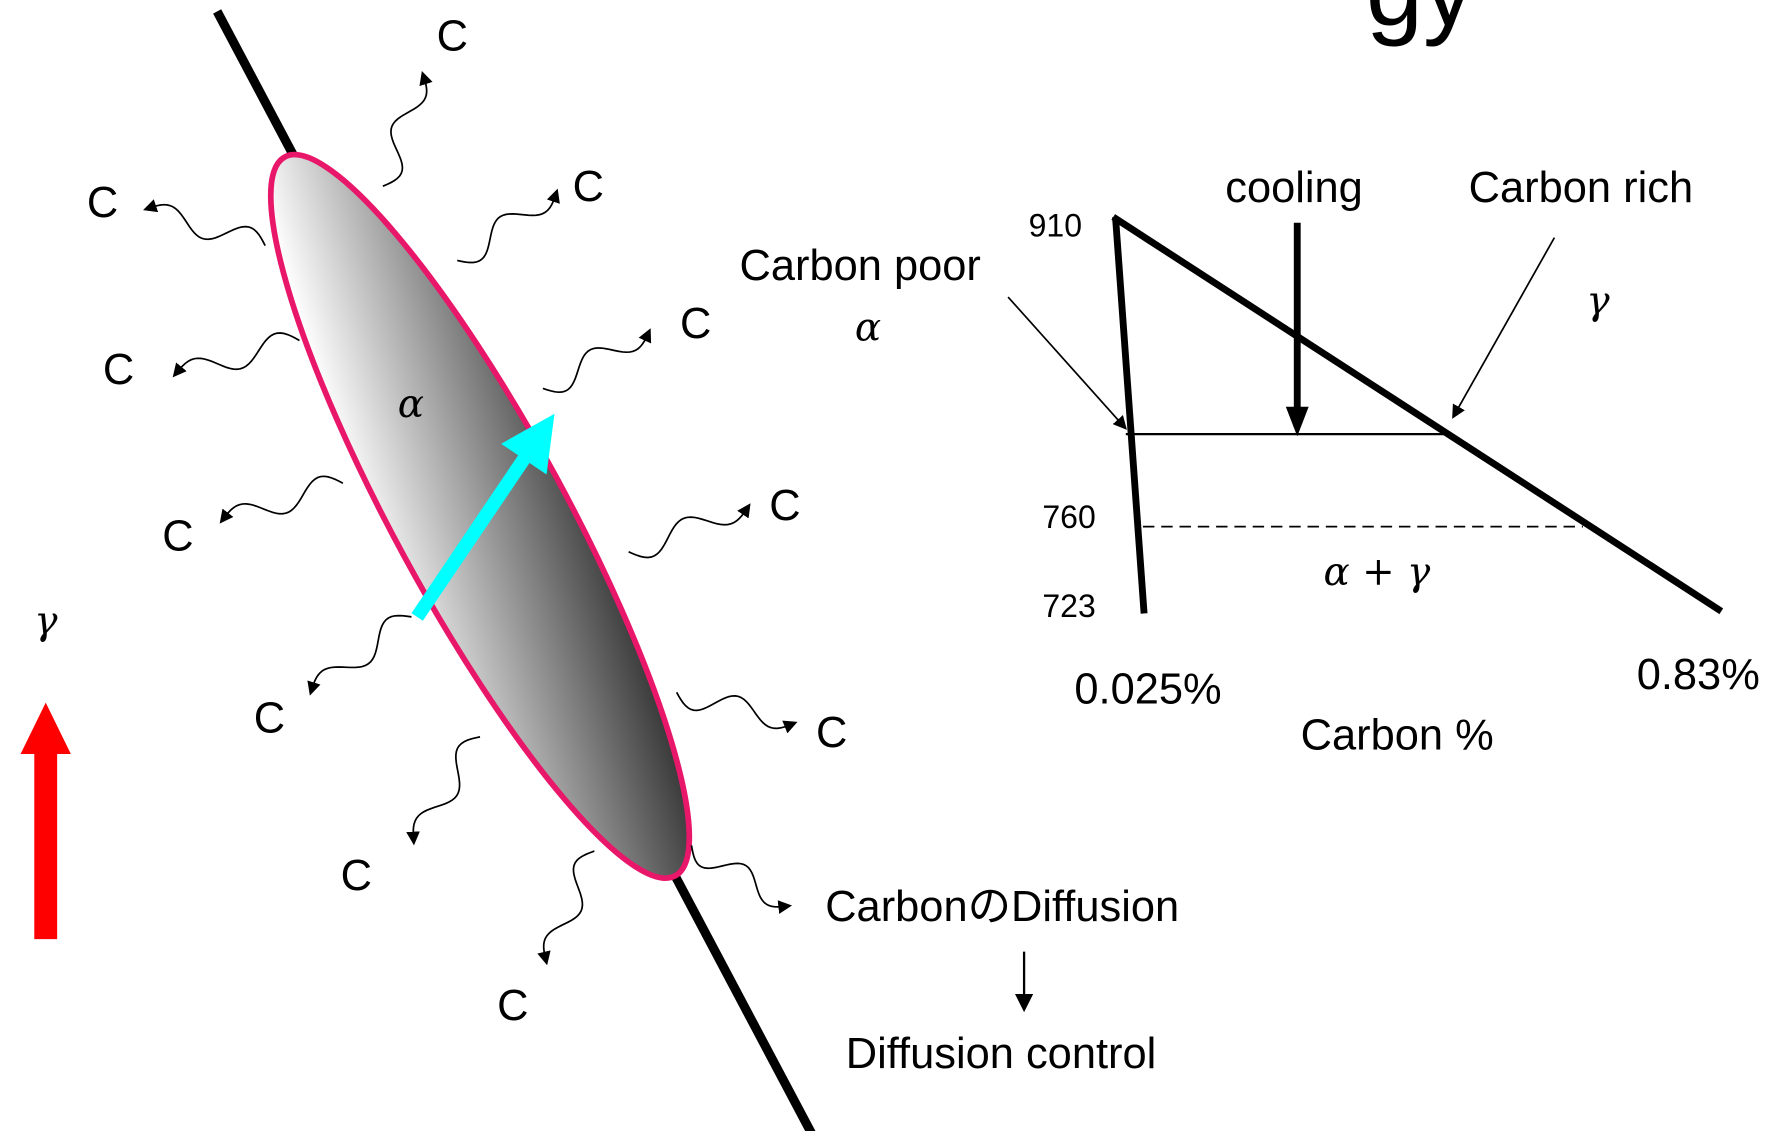 The height and width of the screenshot is (1131, 1783). What do you see at coordinates (1294, 188) in the screenshot?
I see `cooling-label: cooling` at bounding box center [1294, 188].